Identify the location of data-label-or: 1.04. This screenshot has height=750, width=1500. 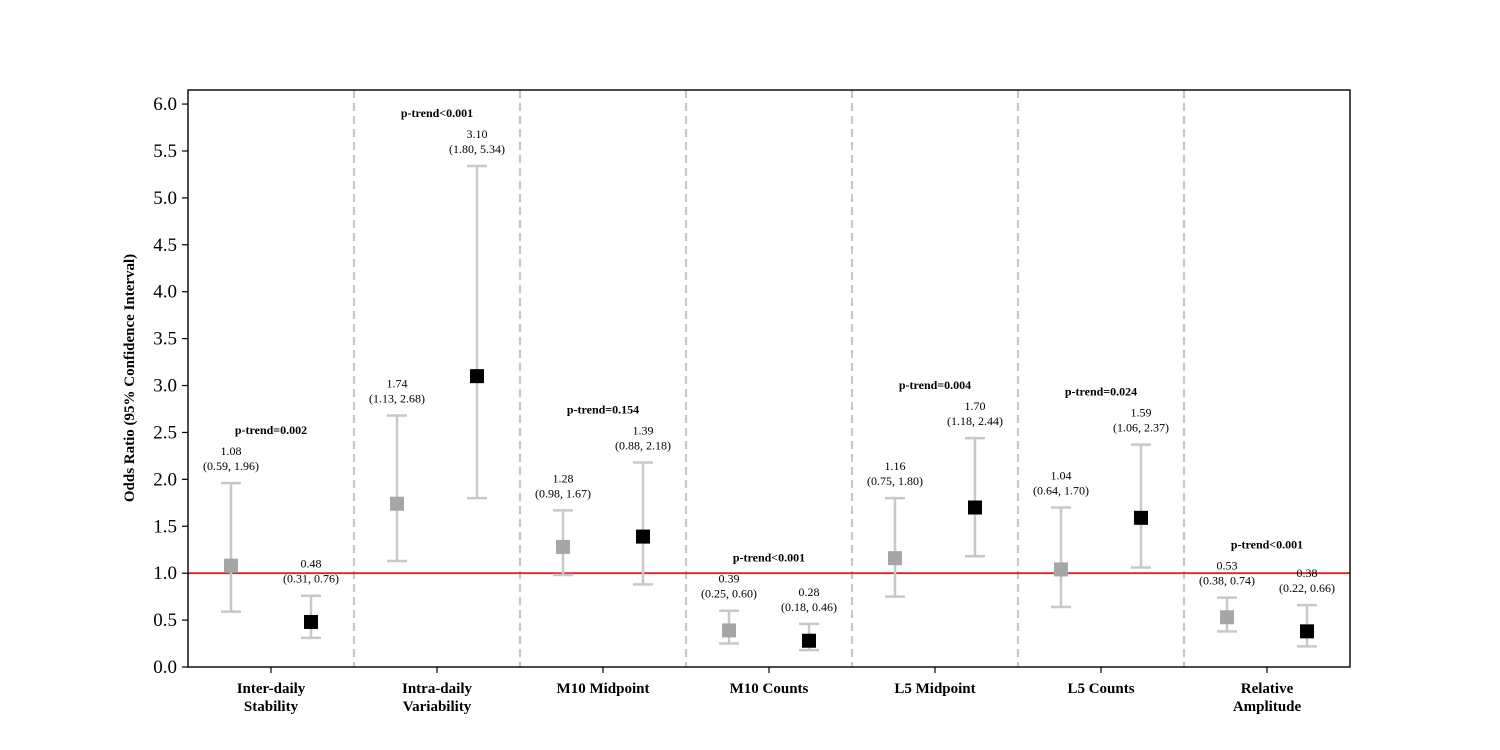
(1061, 476).